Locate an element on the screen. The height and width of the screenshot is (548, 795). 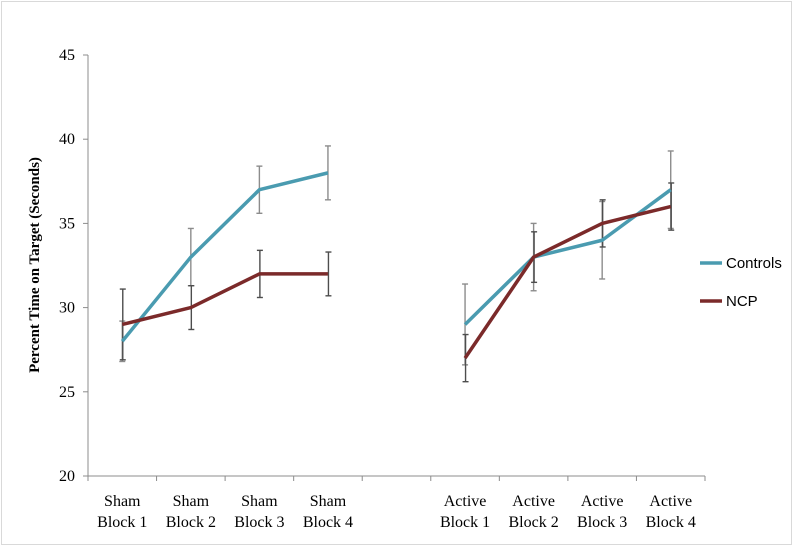
y-tick-label: 40 is located at coordinates (67, 139).